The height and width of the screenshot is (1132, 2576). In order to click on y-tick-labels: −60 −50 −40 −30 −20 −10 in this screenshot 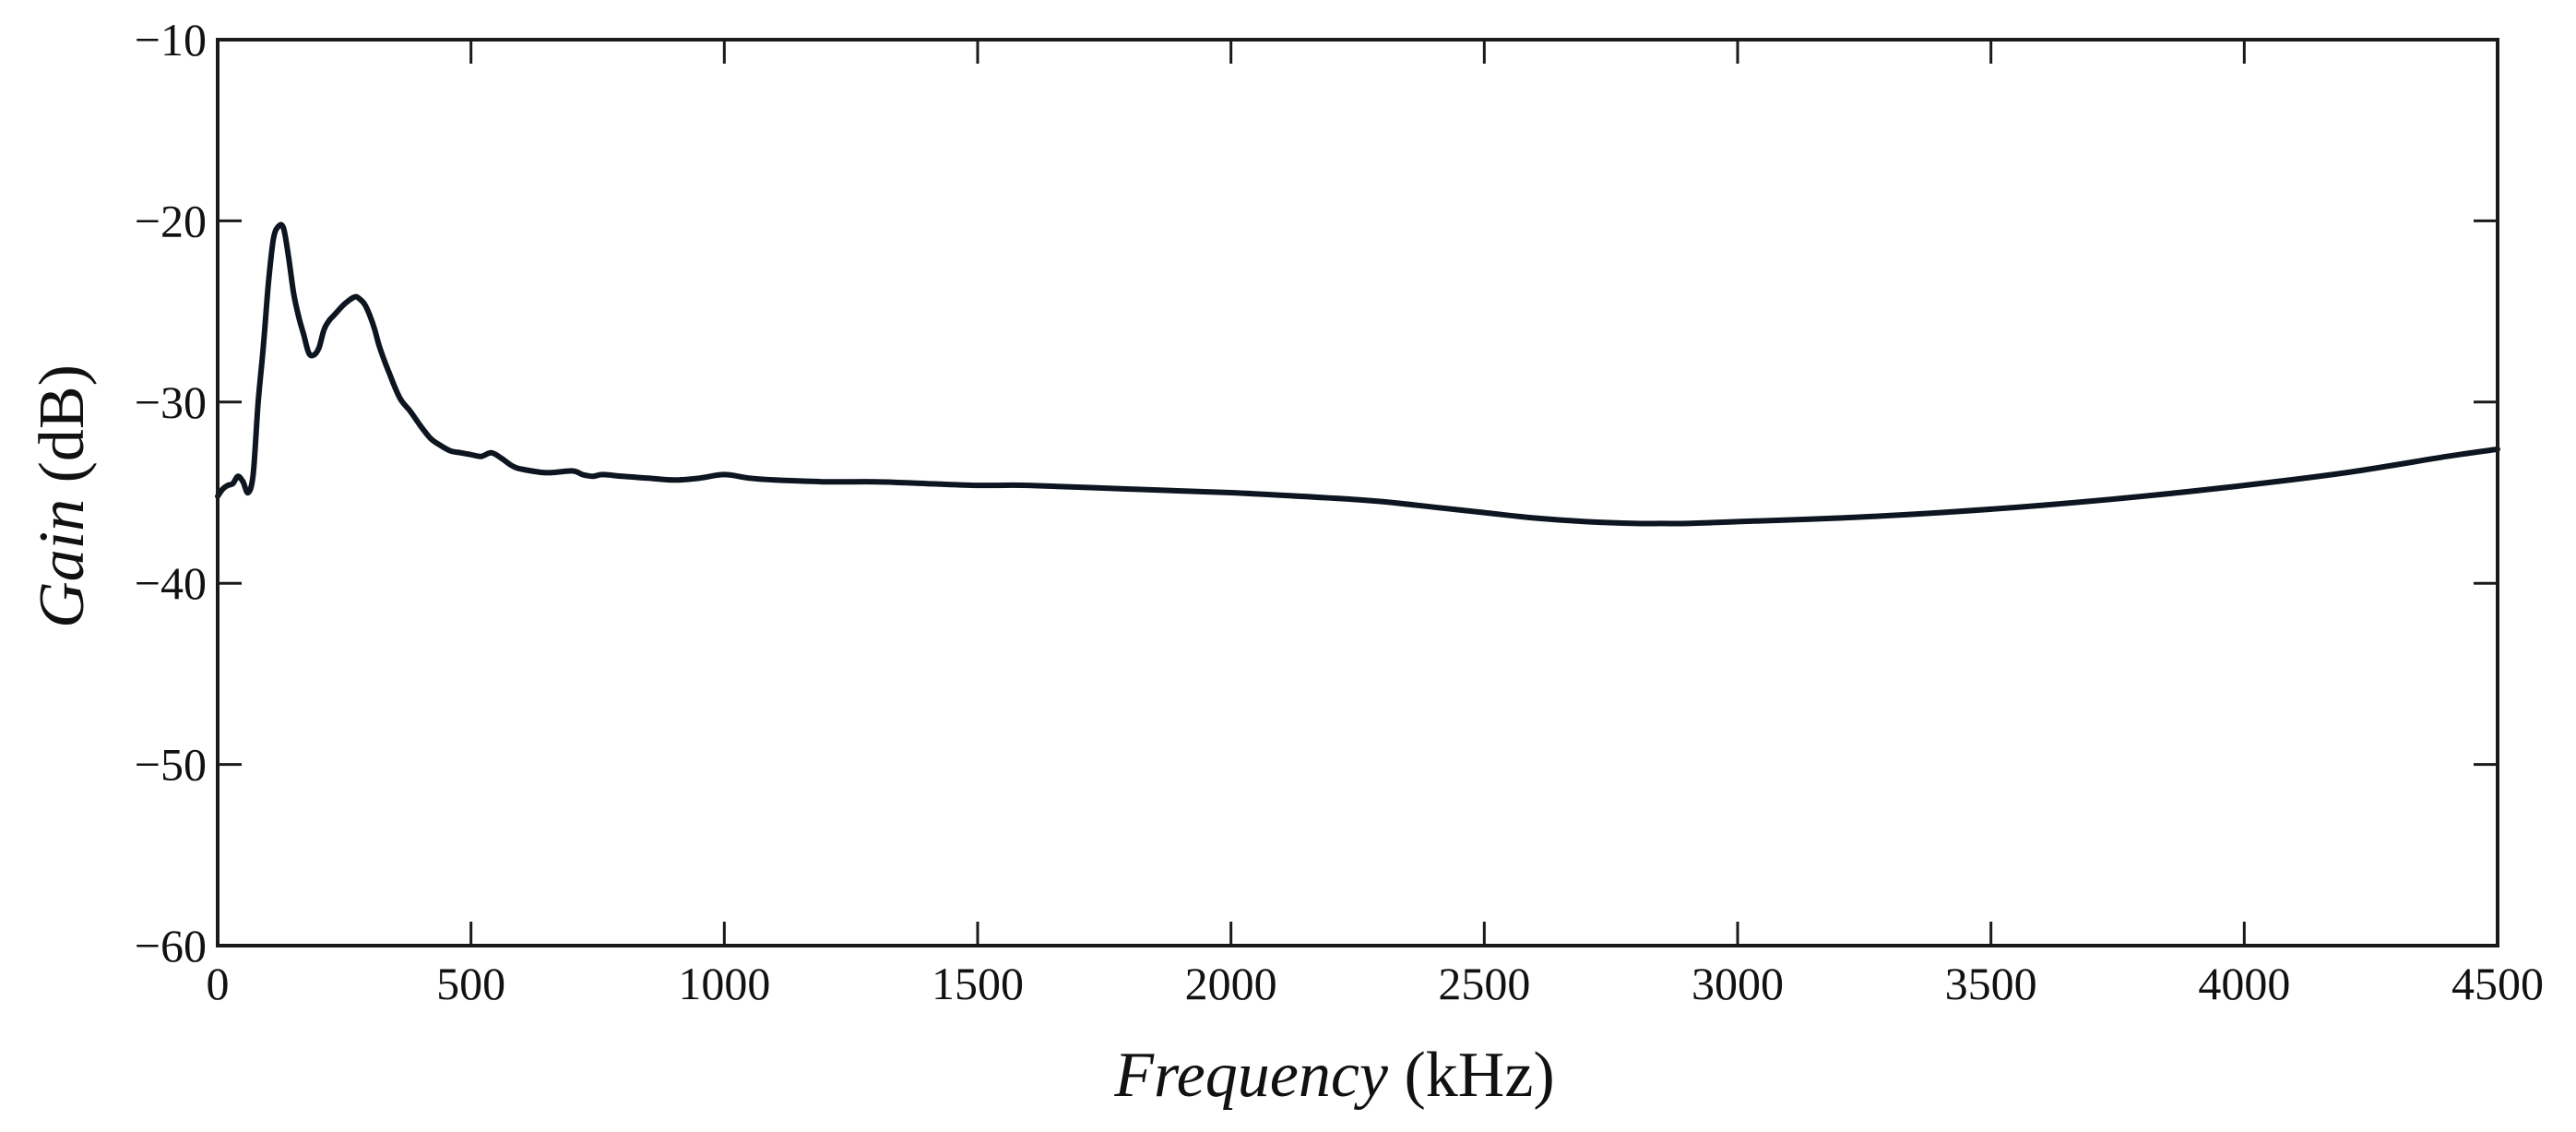, I will do `click(171, 492)`.